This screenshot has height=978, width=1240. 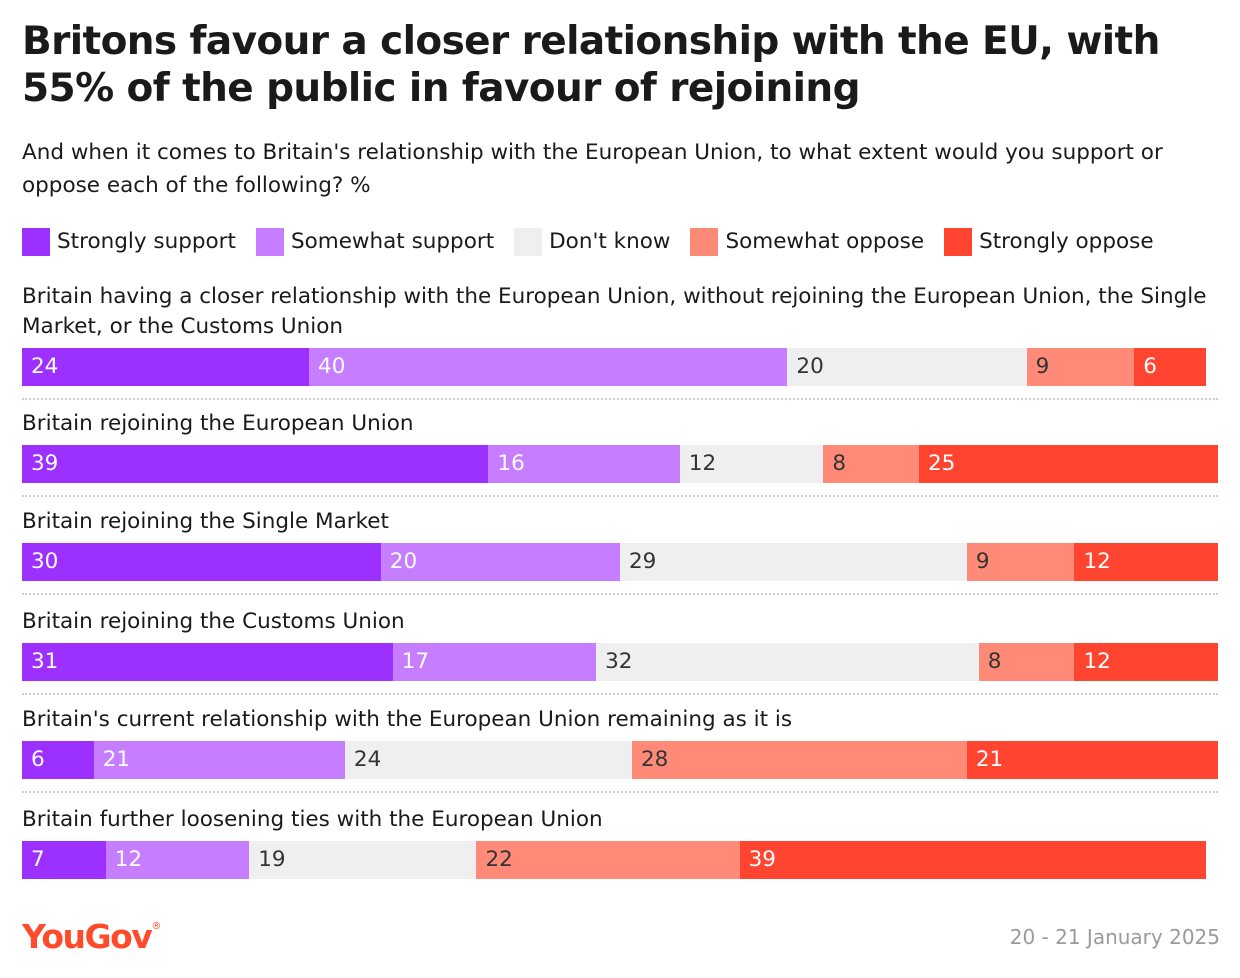 I want to click on bar-segment-somewhat-oppose: 28, so click(x=799, y=760).